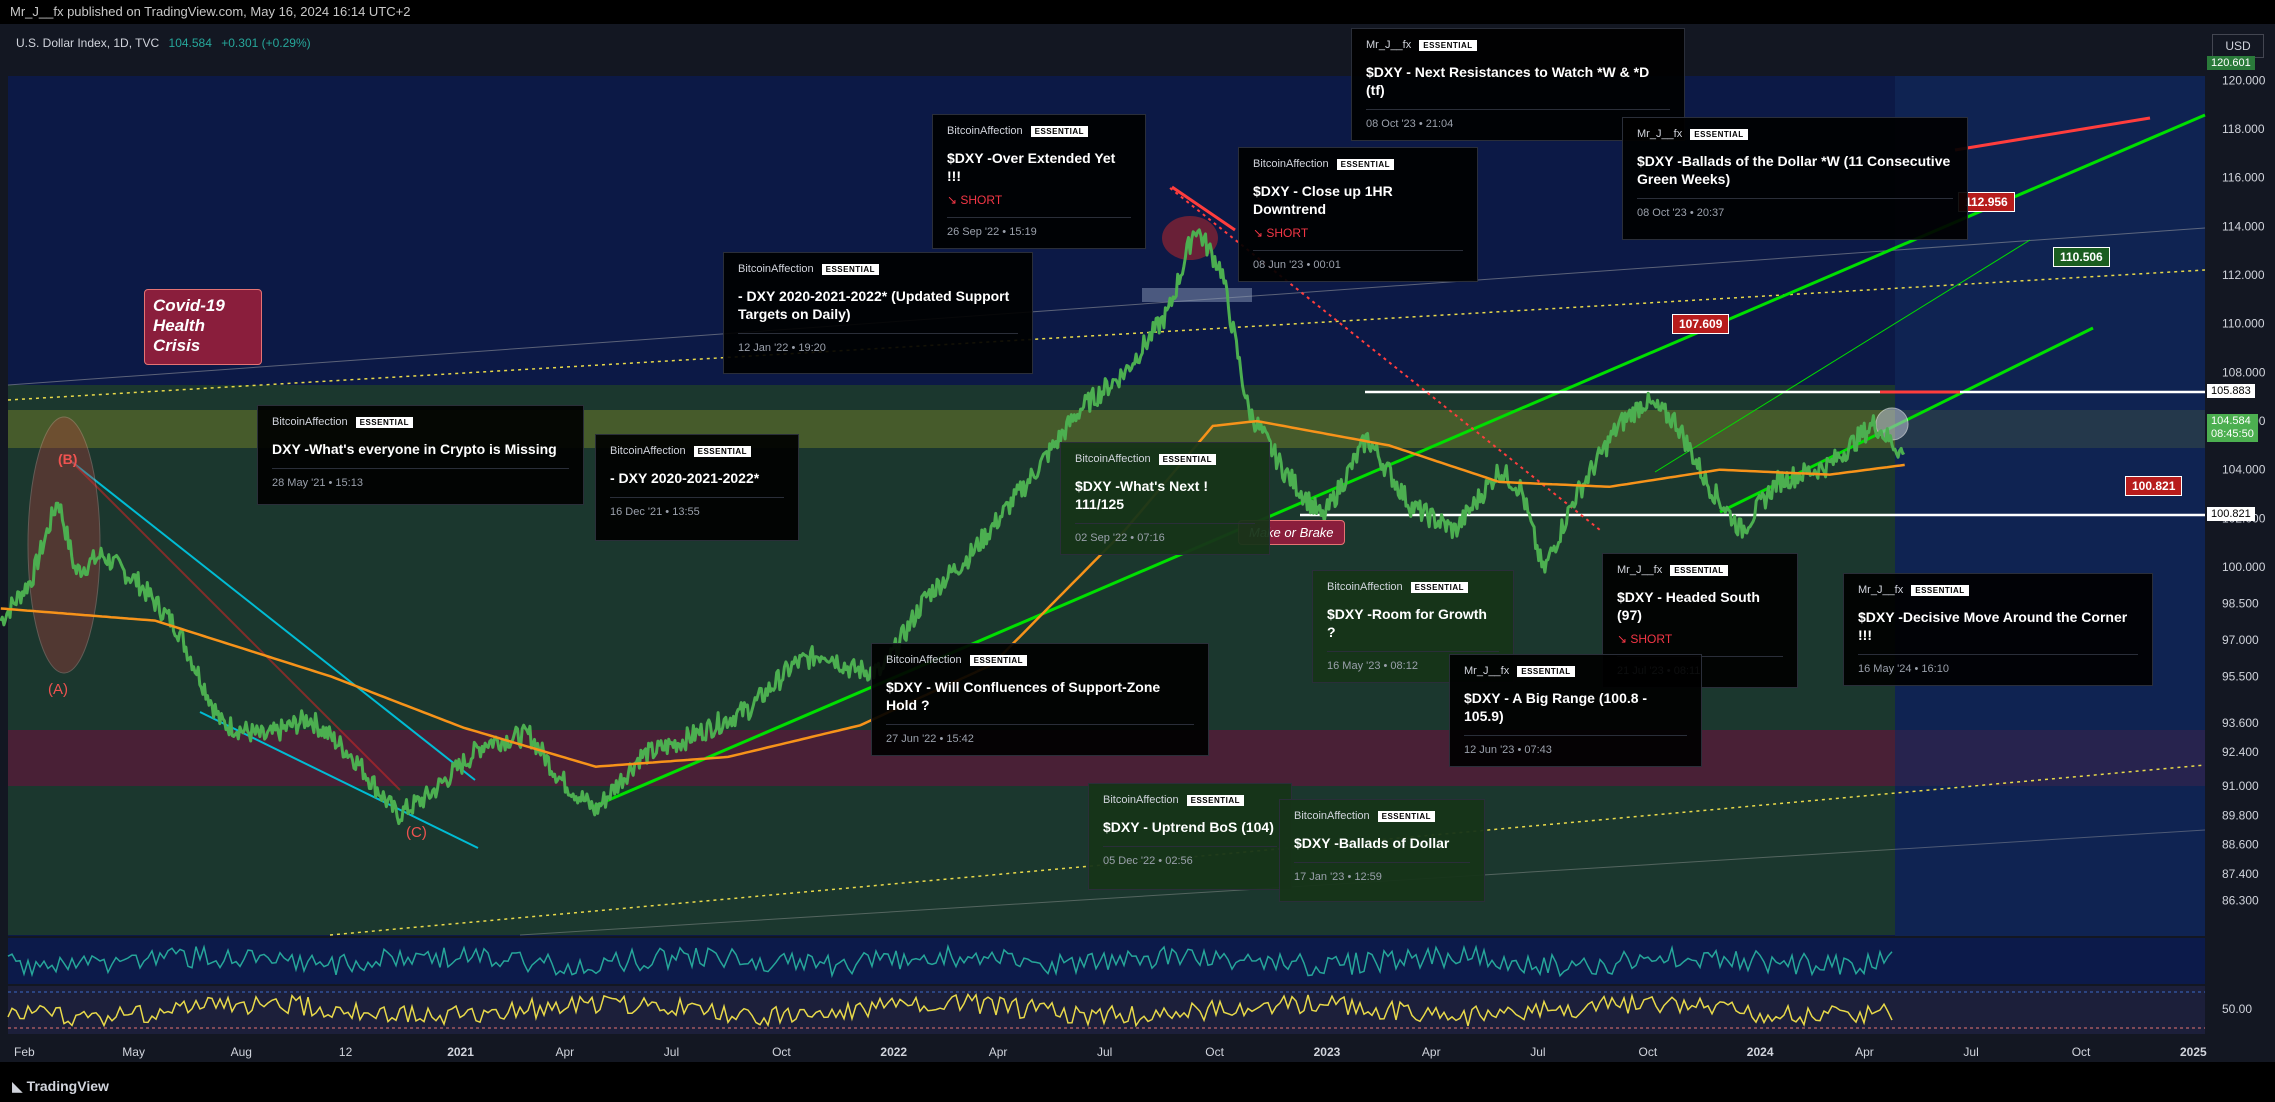 This screenshot has width=2275, height=1102. Describe the element at coordinates (1407, 623) in the screenshot. I see `note-title: $DXY -Room for Growth ?` at that location.